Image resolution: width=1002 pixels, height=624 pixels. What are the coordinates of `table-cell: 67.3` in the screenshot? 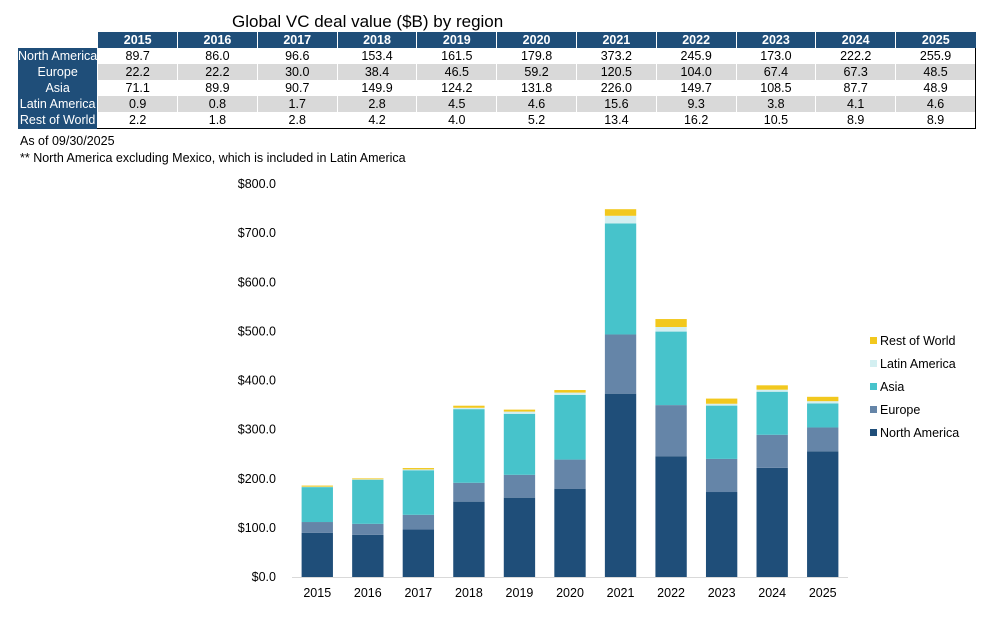 It's located at (855, 72).